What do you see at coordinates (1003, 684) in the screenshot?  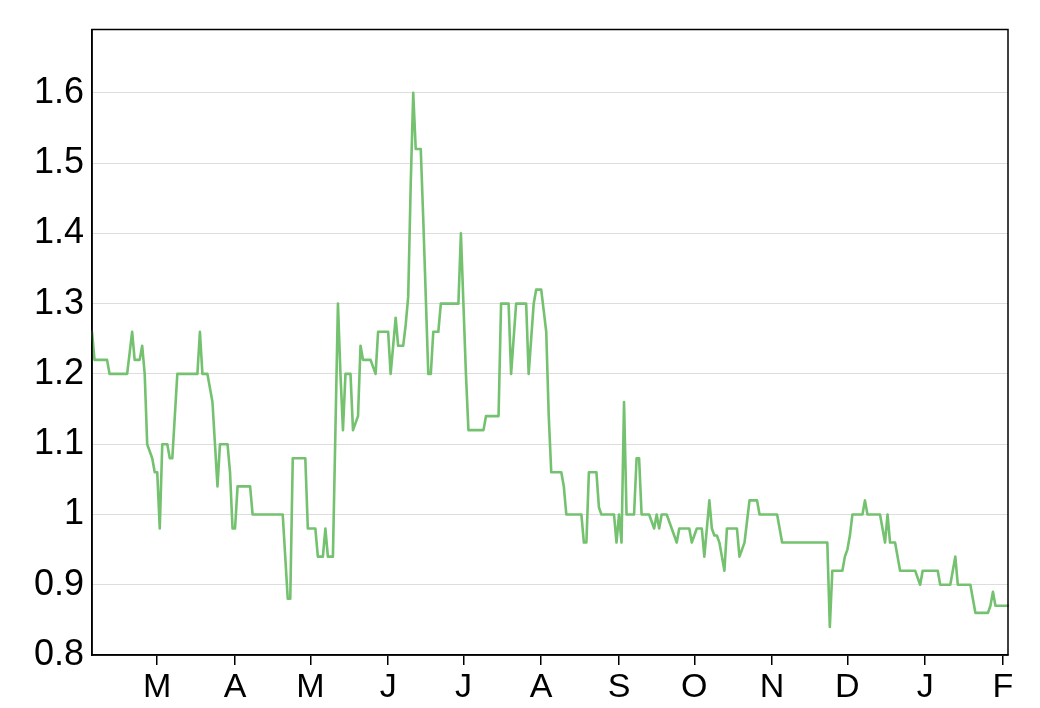 I see `x-tick-label: F` at bounding box center [1003, 684].